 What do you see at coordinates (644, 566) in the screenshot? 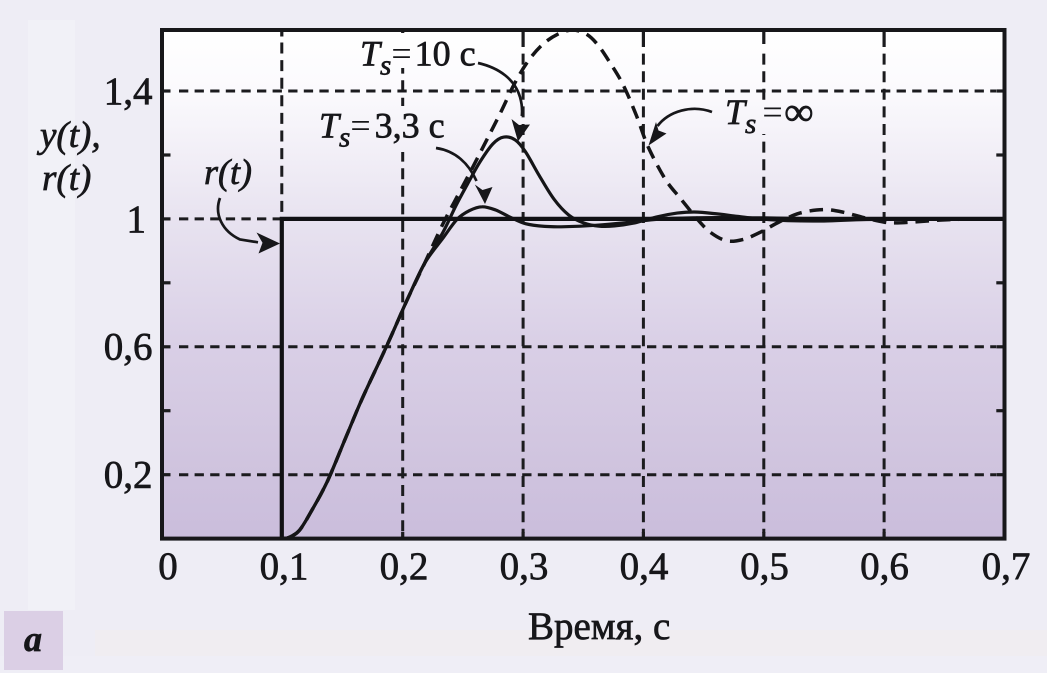
I see `svg-text: 0,4` at bounding box center [644, 566].